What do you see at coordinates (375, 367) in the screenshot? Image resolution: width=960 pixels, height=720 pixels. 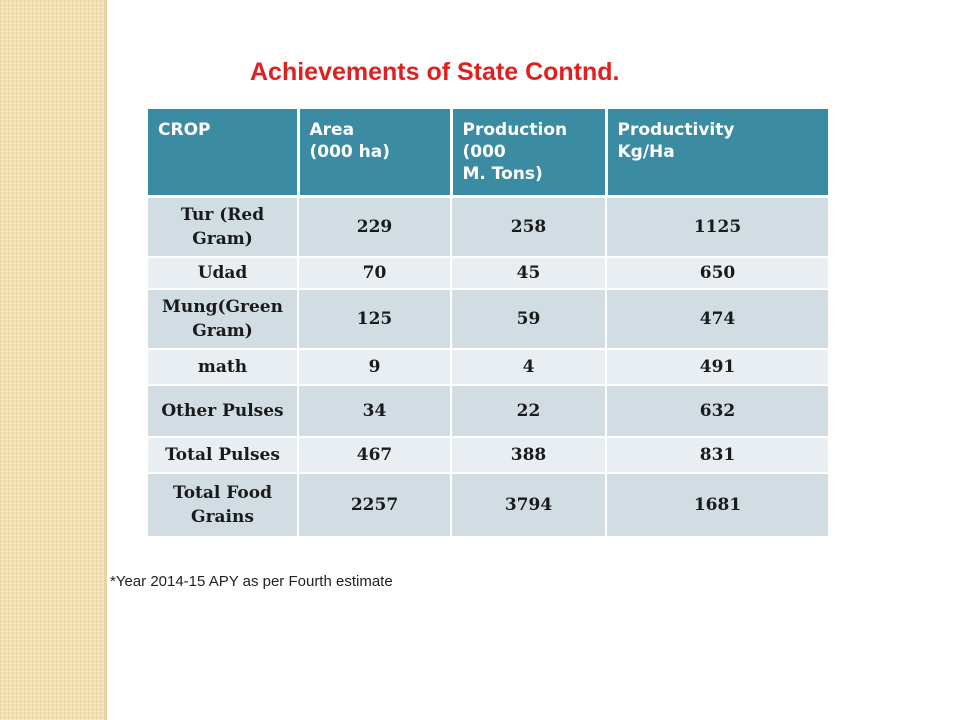 I see `cell-area: 9` at bounding box center [375, 367].